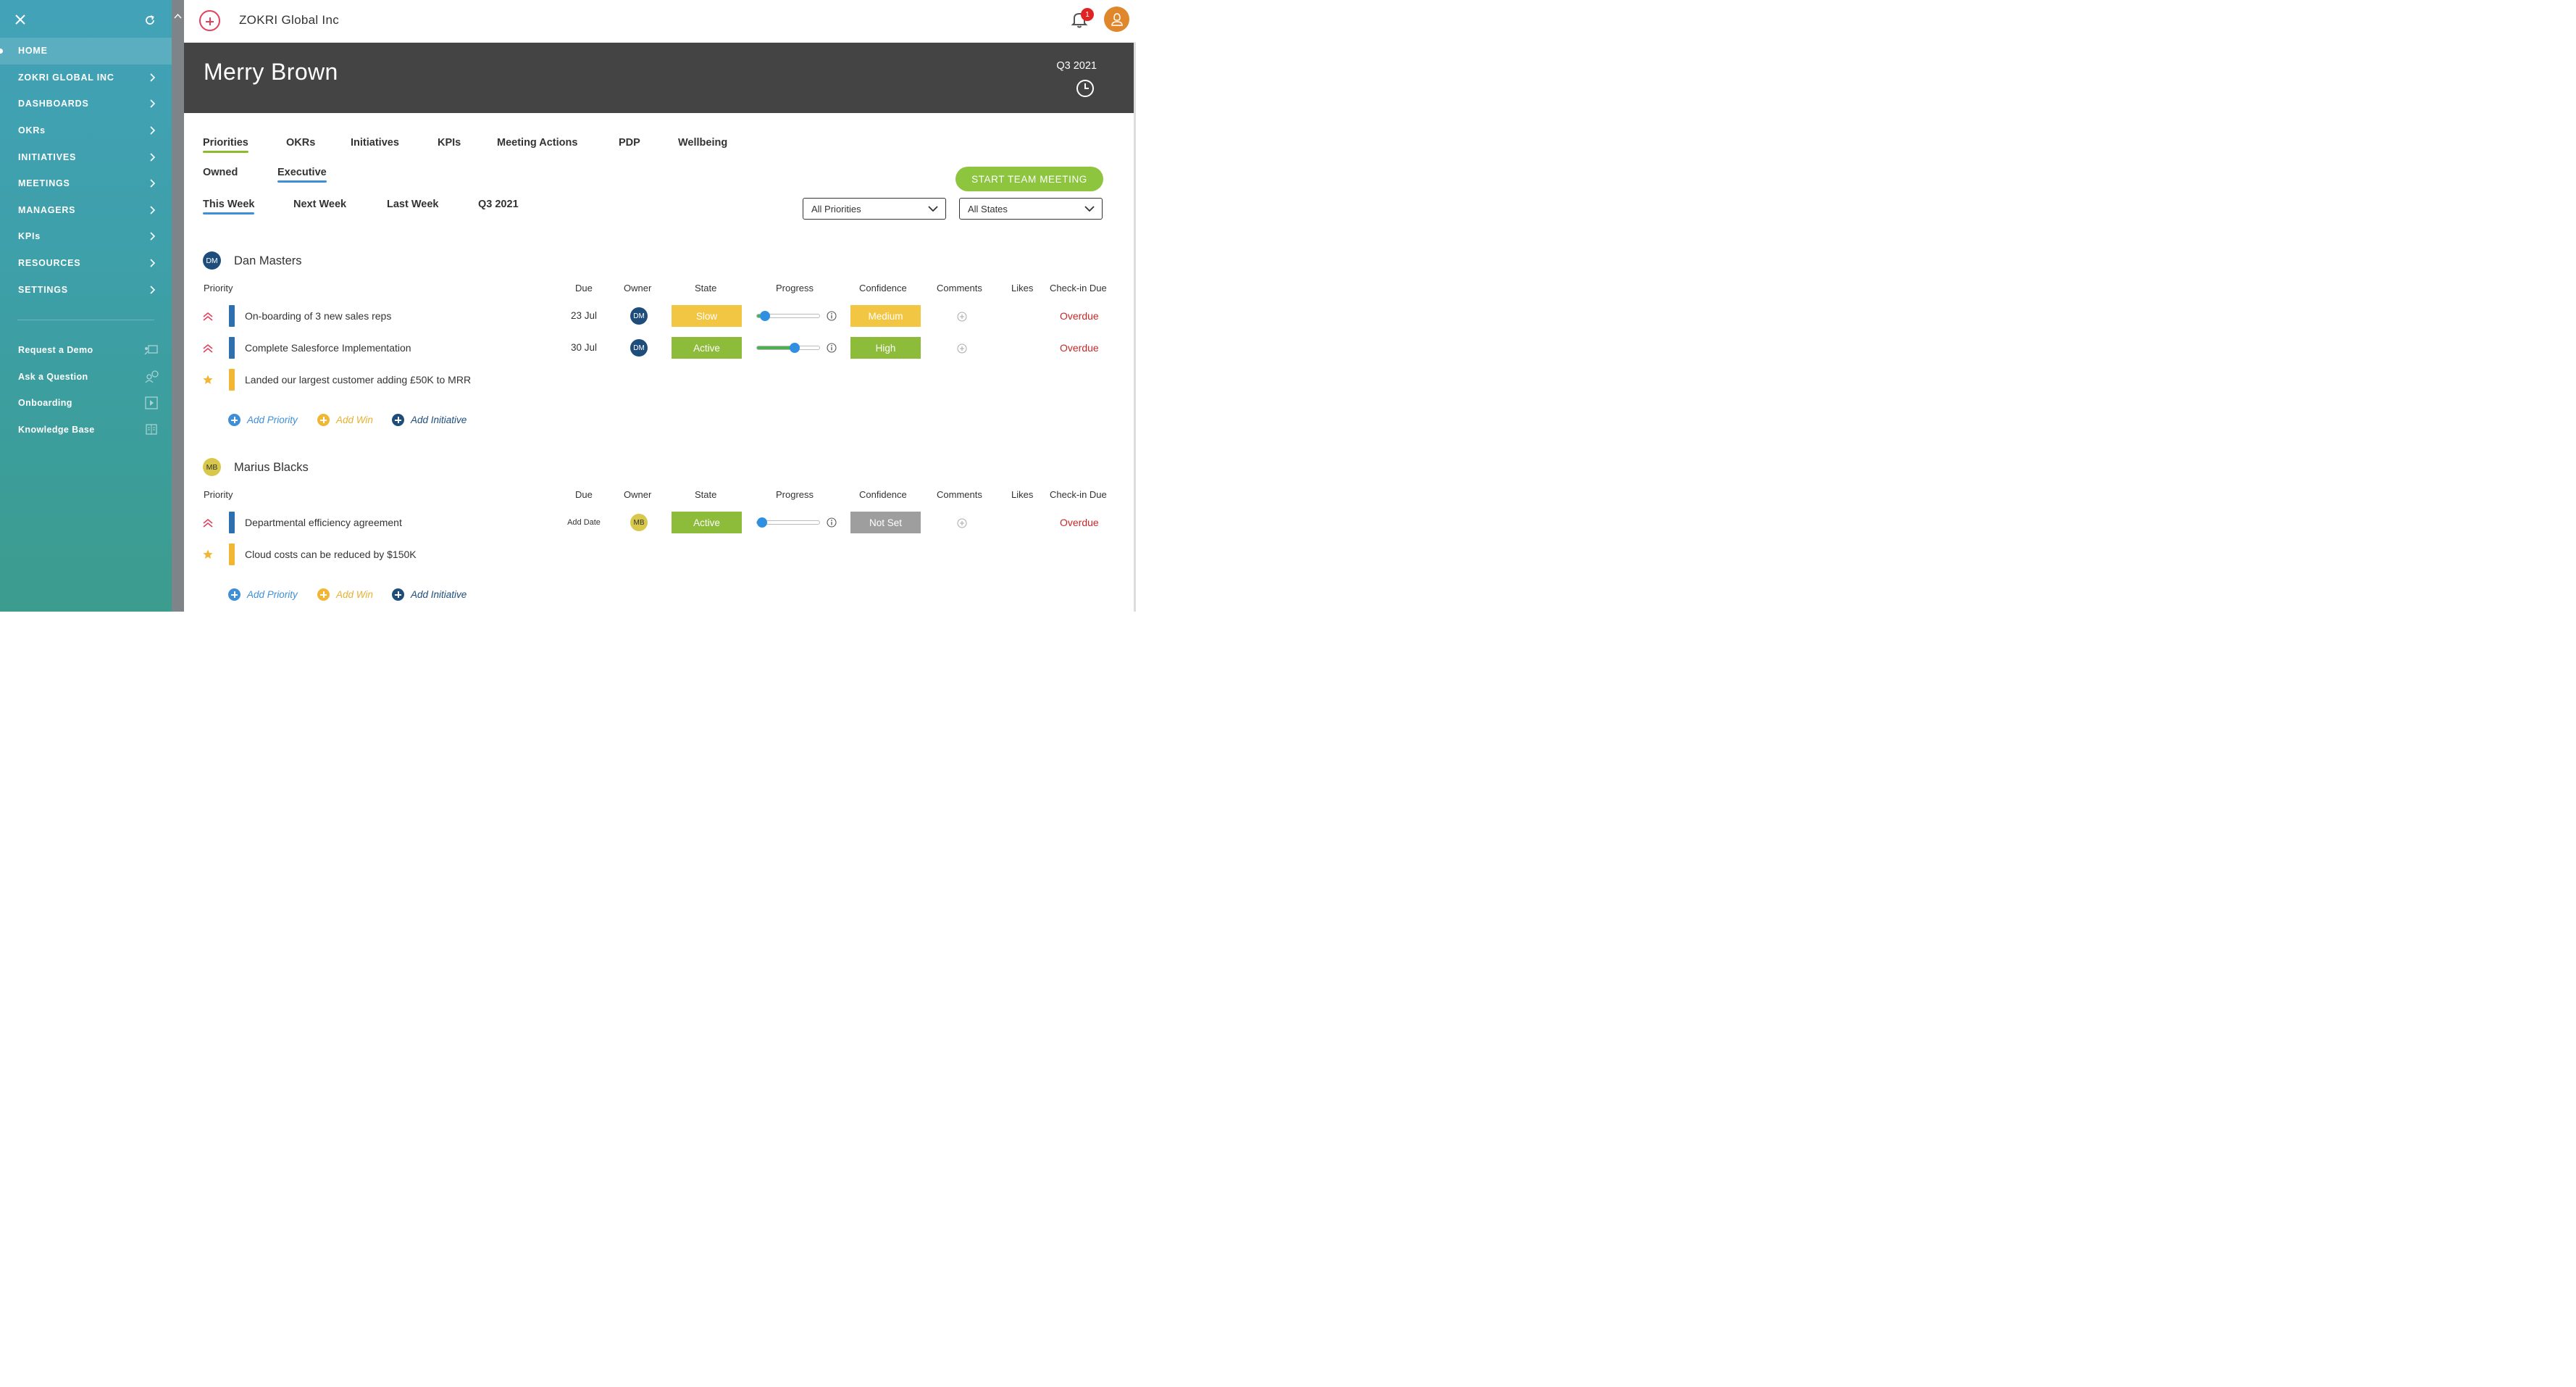 This screenshot has width=2576, height=1387. I want to click on period-last-week: Last Week, so click(413, 205).